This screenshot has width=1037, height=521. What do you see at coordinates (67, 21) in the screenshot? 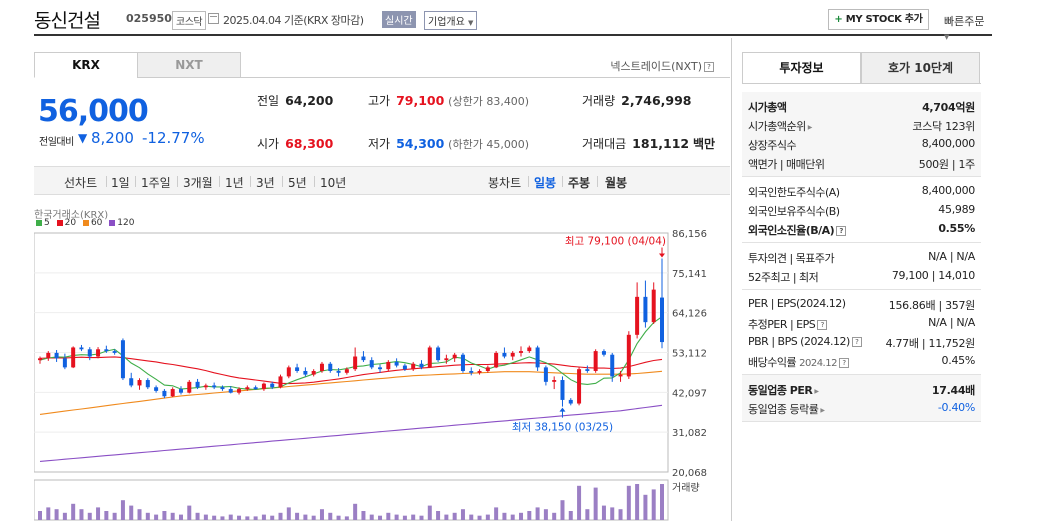
I see `company-name: 동신건설` at bounding box center [67, 21].